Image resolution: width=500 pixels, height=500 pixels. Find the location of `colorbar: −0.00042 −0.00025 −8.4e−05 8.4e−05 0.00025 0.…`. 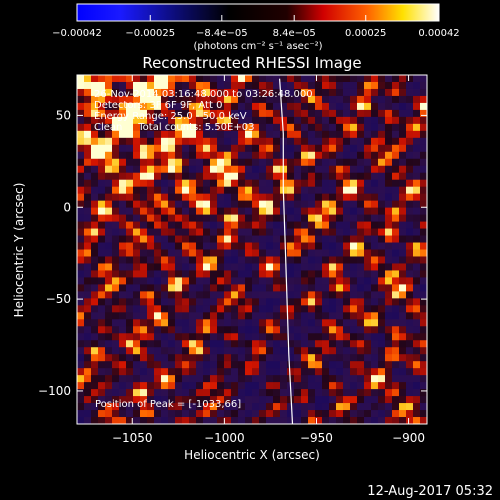

colorbar: −0.00042 −0.00025 −8.4e−05 8.4e−05 0.00025 0.… is located at coordinates (256, 27).